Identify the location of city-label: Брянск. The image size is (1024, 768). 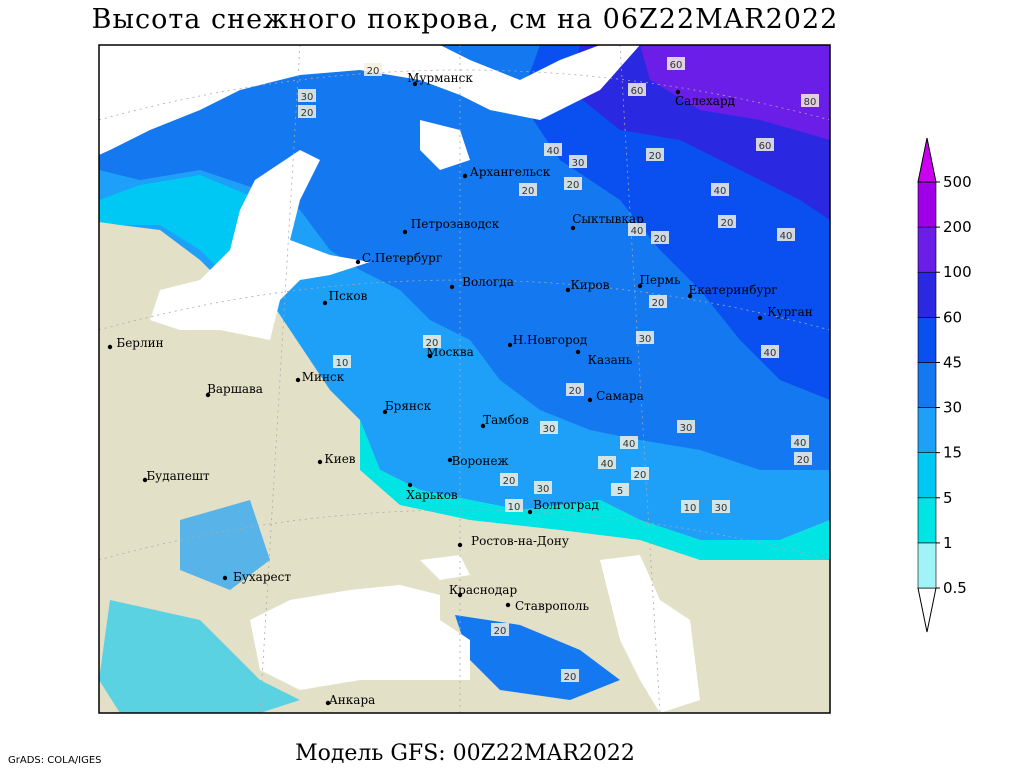
(408, 406).